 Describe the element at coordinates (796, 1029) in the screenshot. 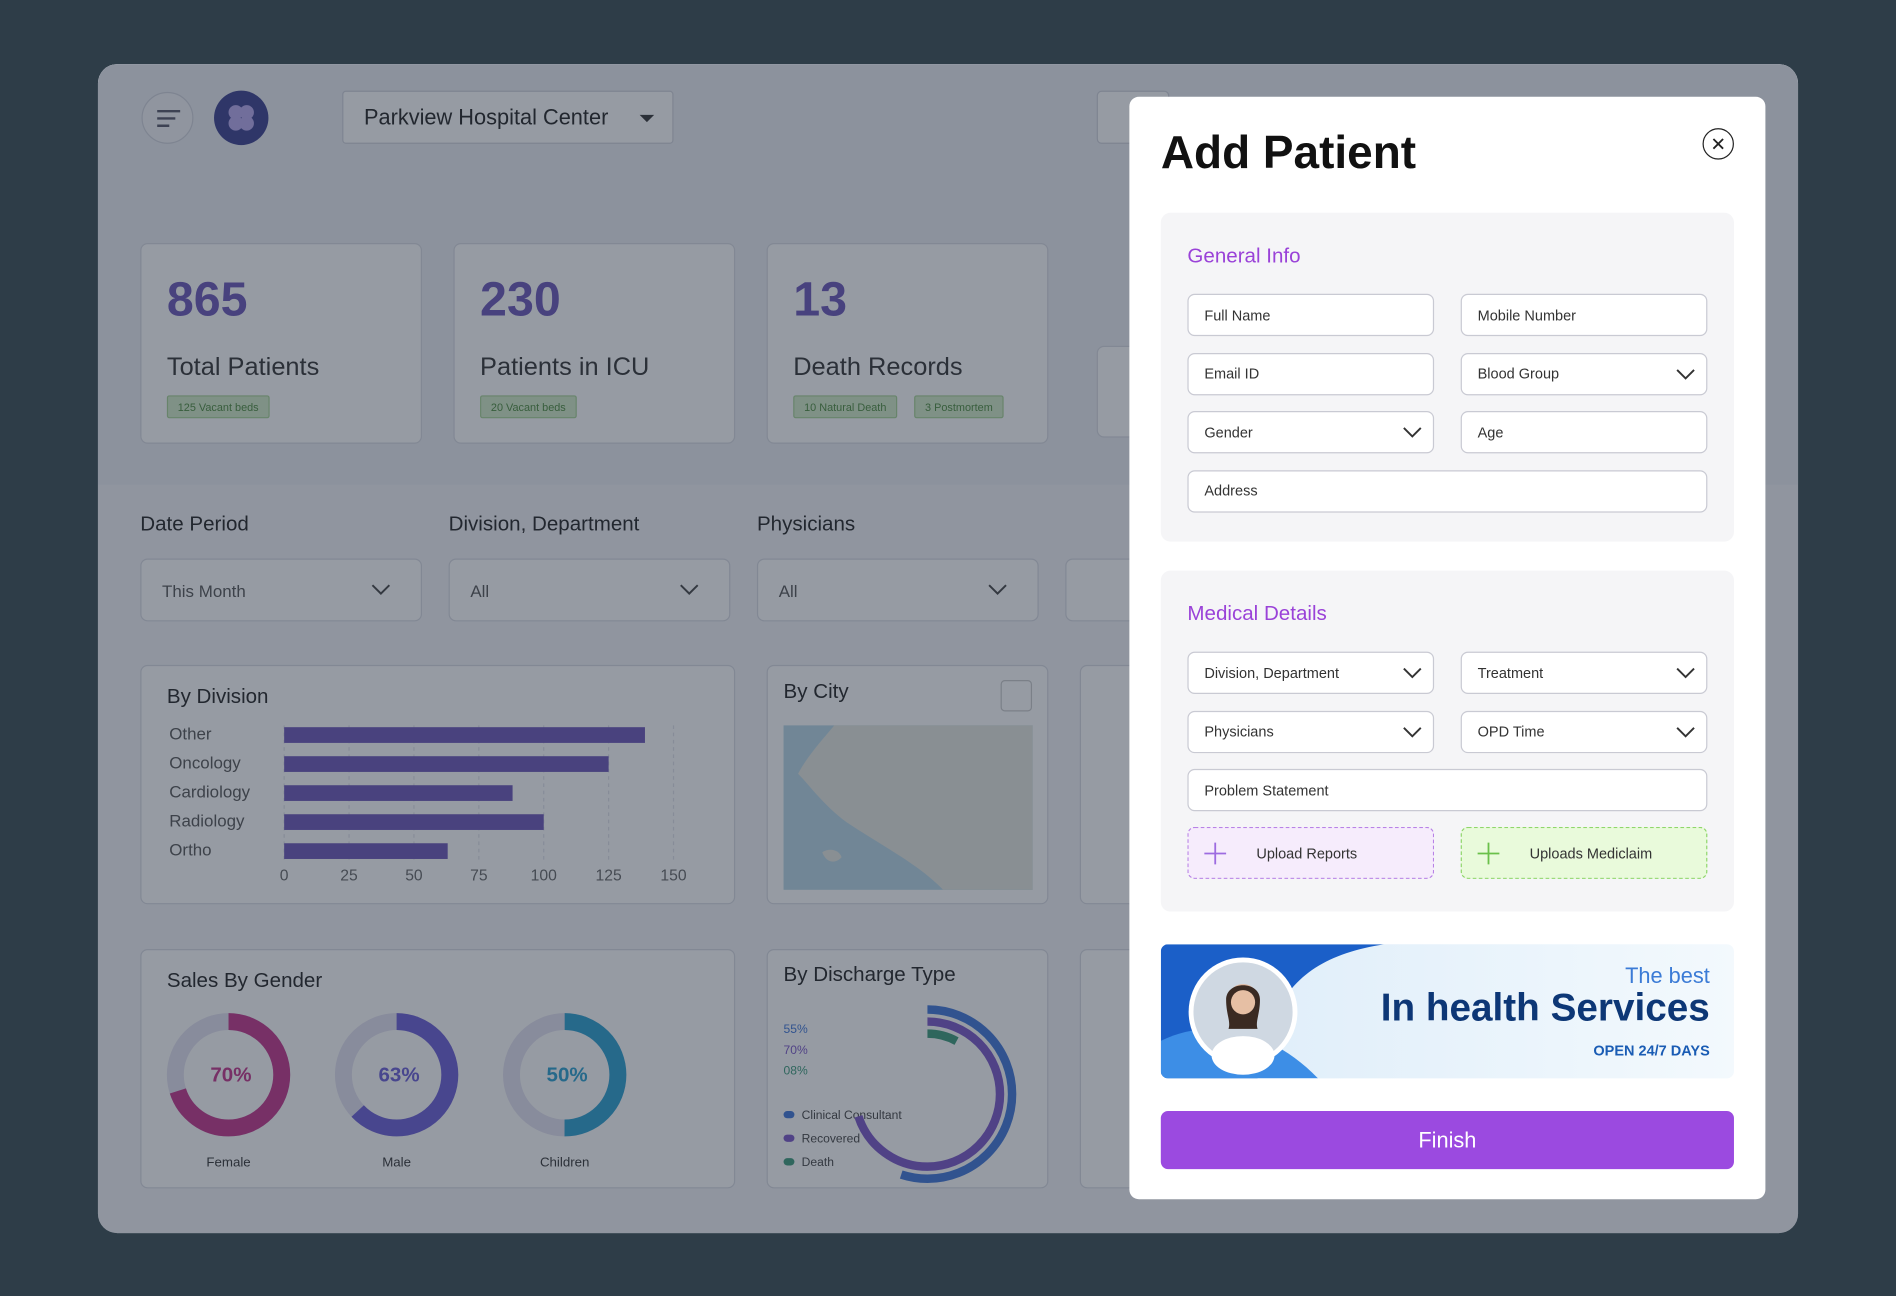

I see `discharge-value: 55%` at that location.